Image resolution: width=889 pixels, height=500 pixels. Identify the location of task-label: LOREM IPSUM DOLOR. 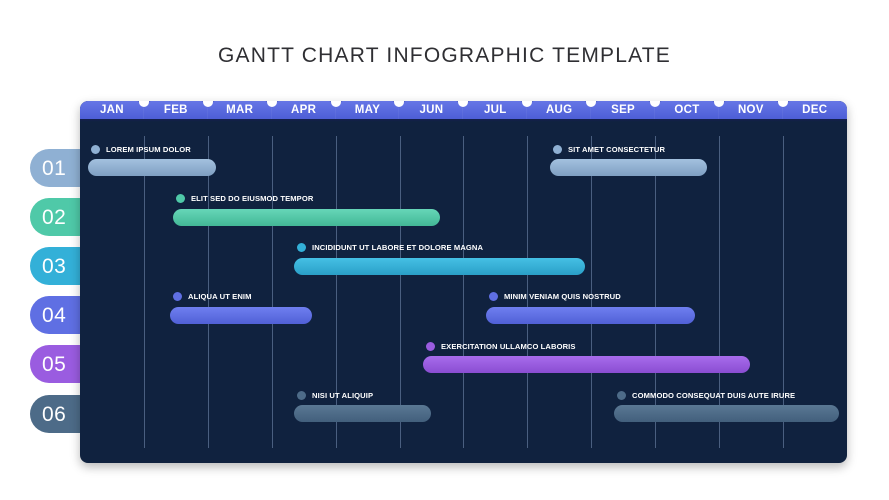
(141, 149).